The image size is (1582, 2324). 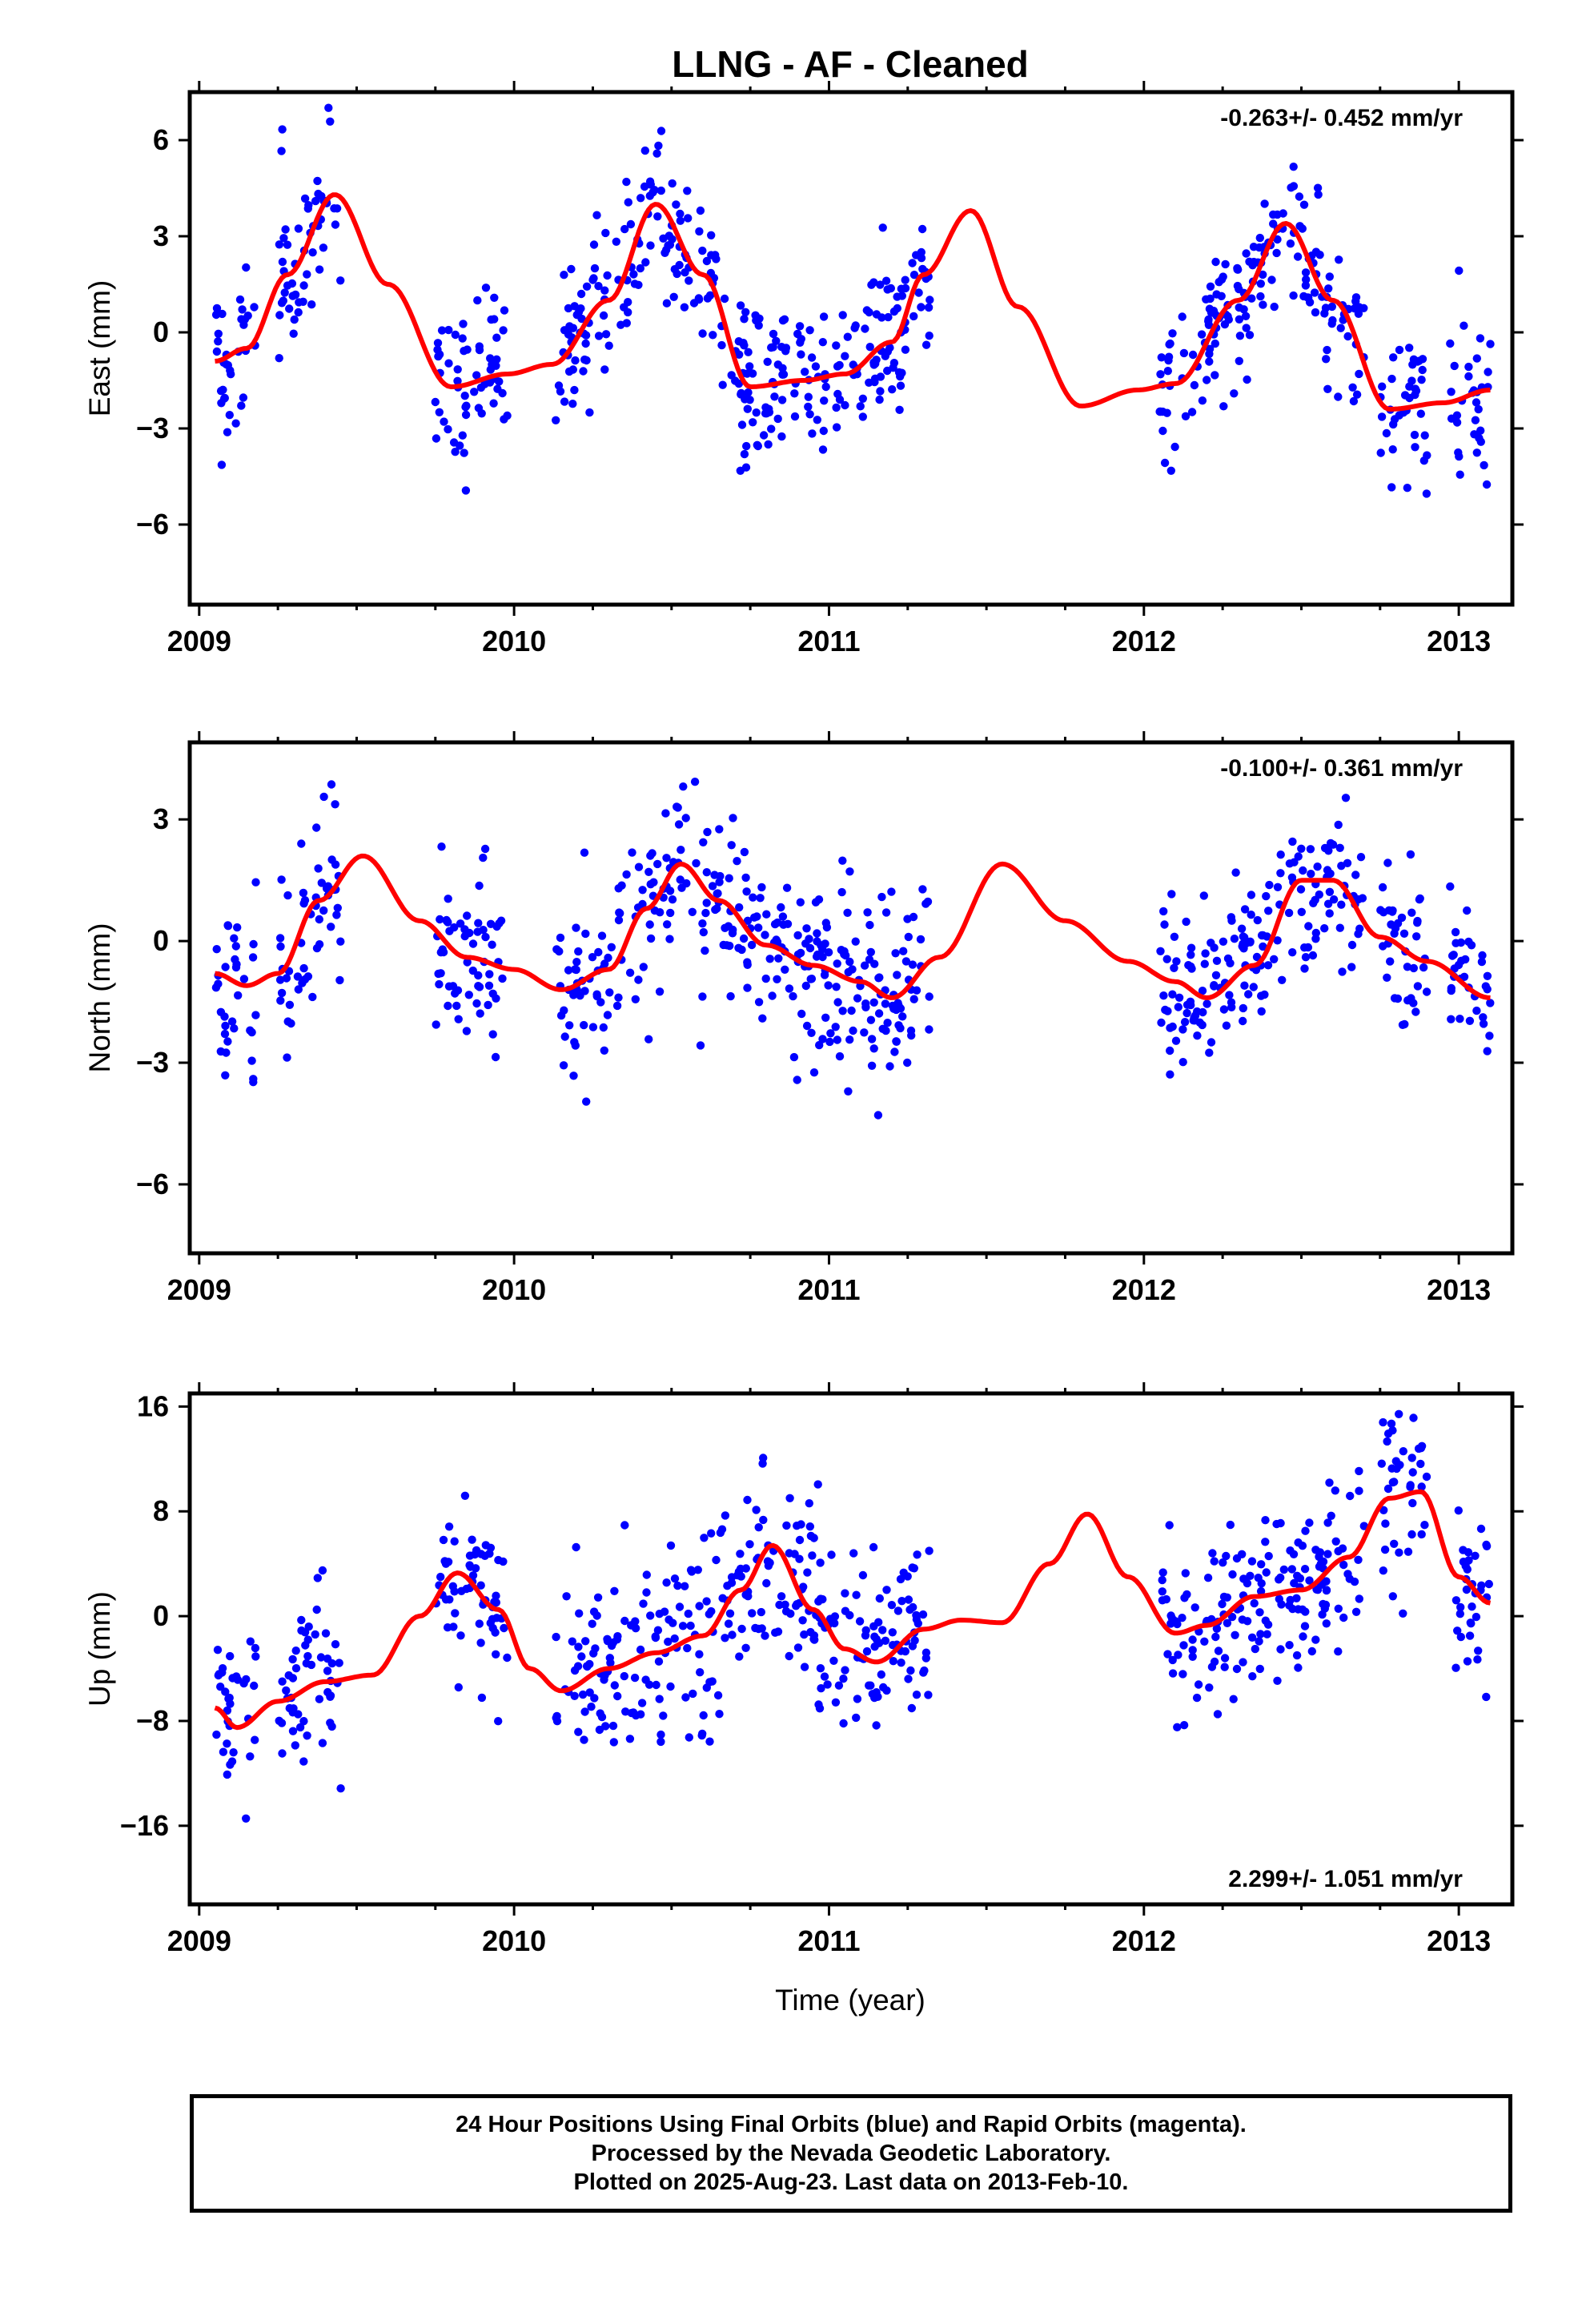 What do you see at coordinates (1459, 1289) in the screenshot?
I see `north-x-tick-label: 2013` at bounding box center [1459, 1289].